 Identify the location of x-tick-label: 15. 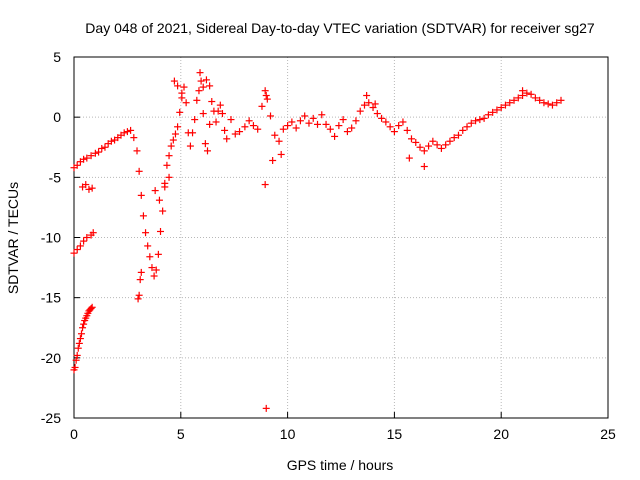
(395, 434).